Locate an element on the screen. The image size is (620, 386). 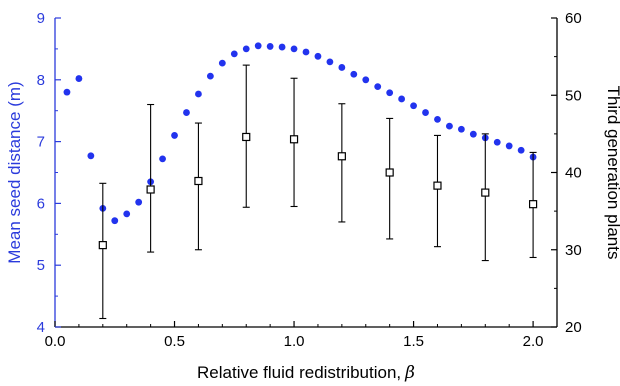
x-tick-label: 0.5 is located at coordinates (174, 341).